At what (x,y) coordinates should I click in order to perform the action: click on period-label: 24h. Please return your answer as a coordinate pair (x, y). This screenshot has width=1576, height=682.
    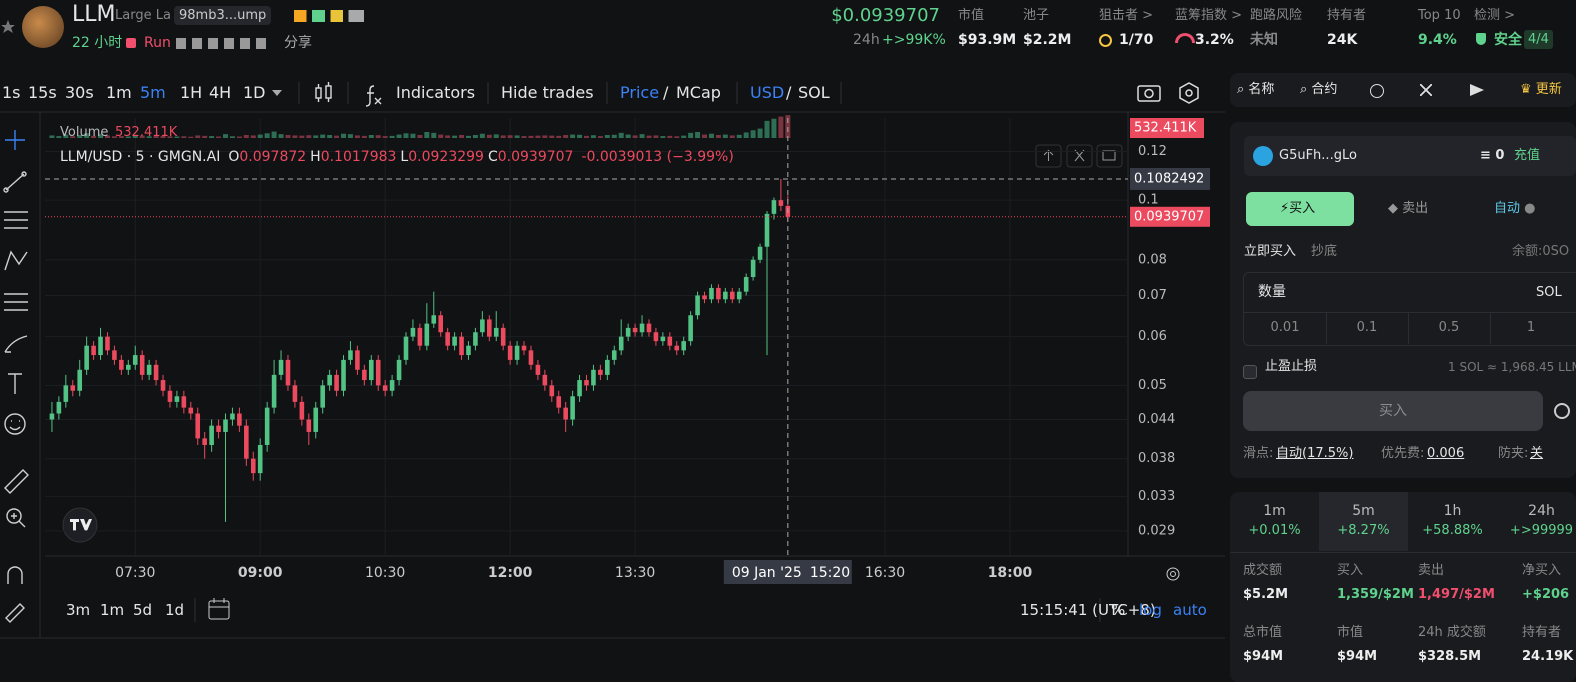
    Looking at the image, I should click on (1541, 511).